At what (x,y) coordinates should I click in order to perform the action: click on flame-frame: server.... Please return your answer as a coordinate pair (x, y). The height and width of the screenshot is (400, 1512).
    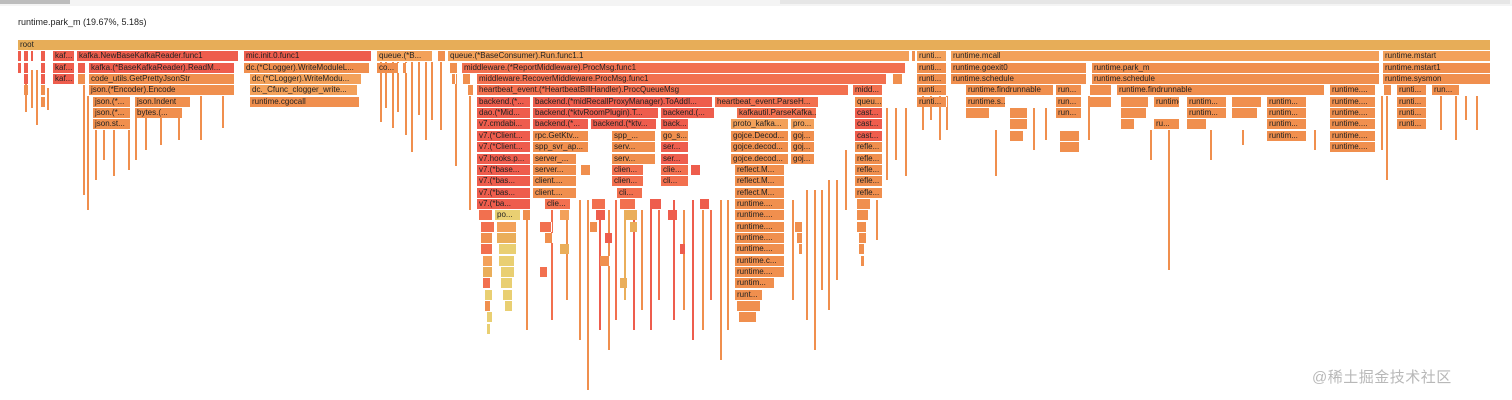
    Looking at the image, I should click on (555, 169).